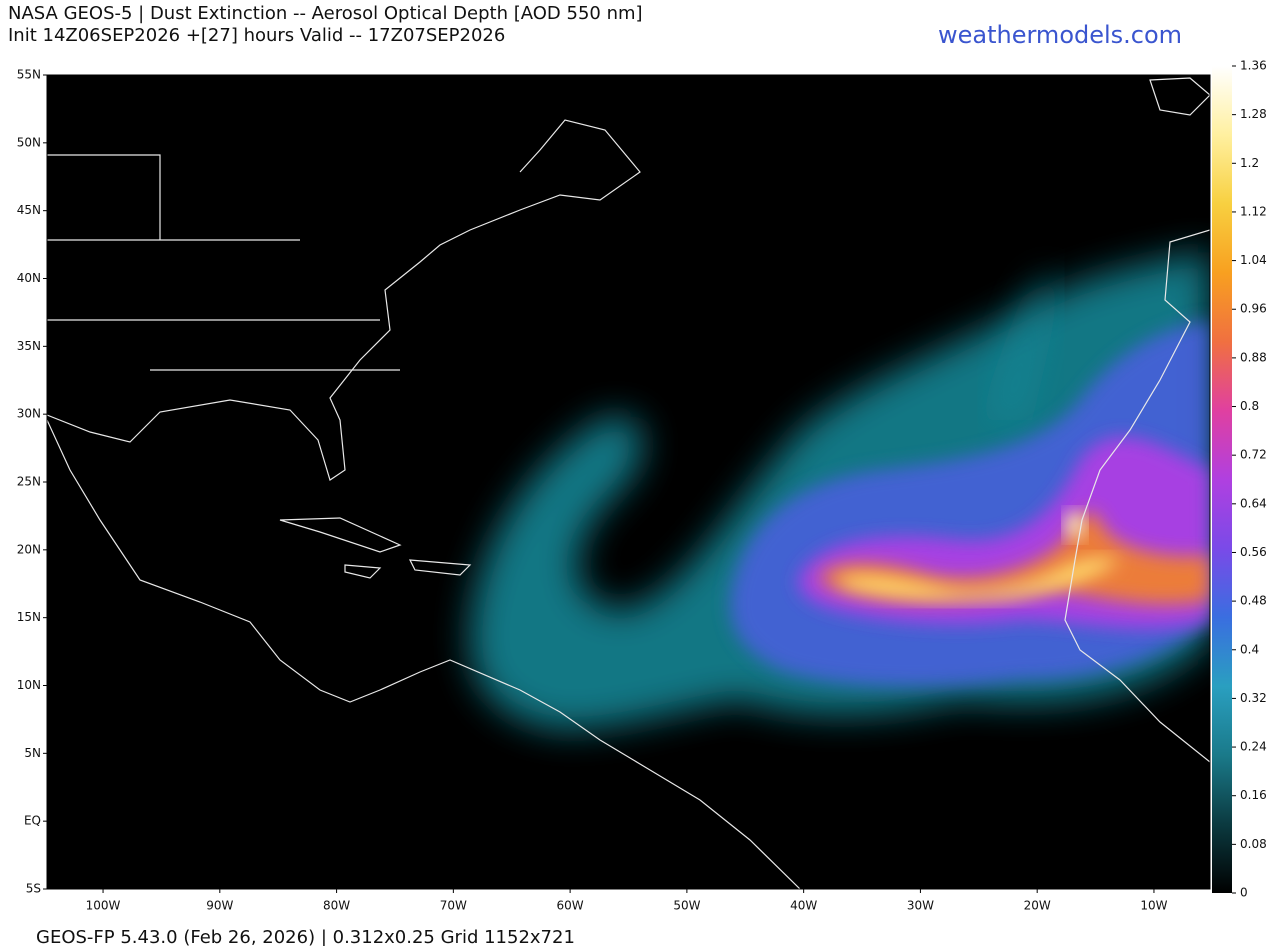 This screenshot has width=1280, height=946. Describe the element at coordinates (1253, 503) in the screenshot. I see `colorbar-tick-label: 0.64` at that location.